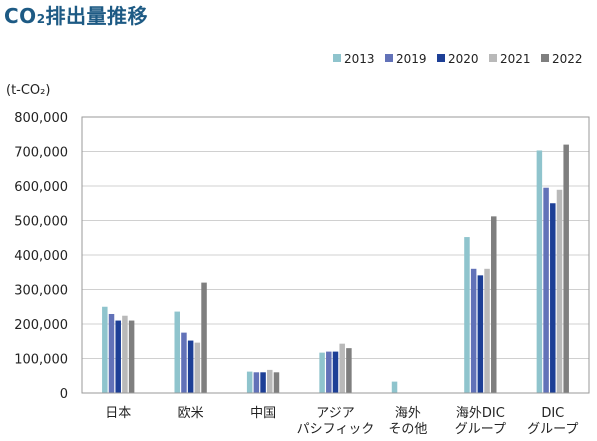 The width and height of the screenshot is (597, 441). What do you see at coordinates (463, 59) in the screenshot?
I see `legend-label-2020: 2020` at bounding box center [463, 59].